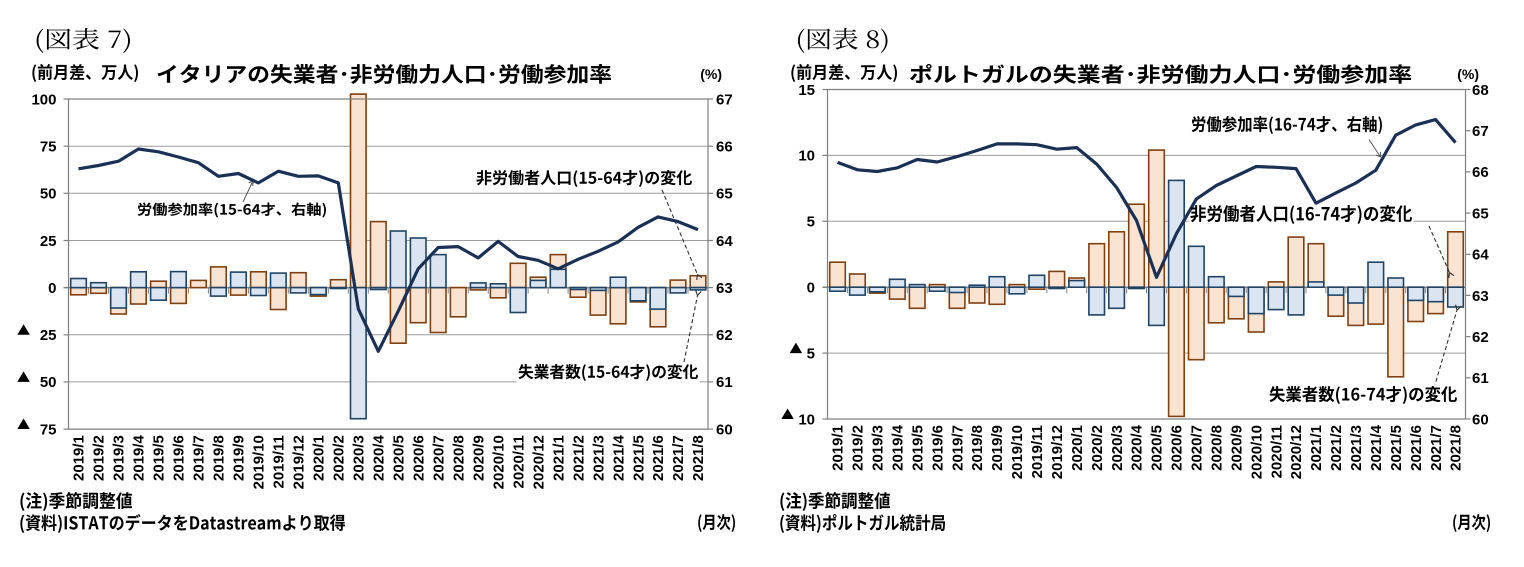  What do you see at coordinates (806, 90) in the screenshot?
I see `svg-text: 15` at bounding box center [806, 90].